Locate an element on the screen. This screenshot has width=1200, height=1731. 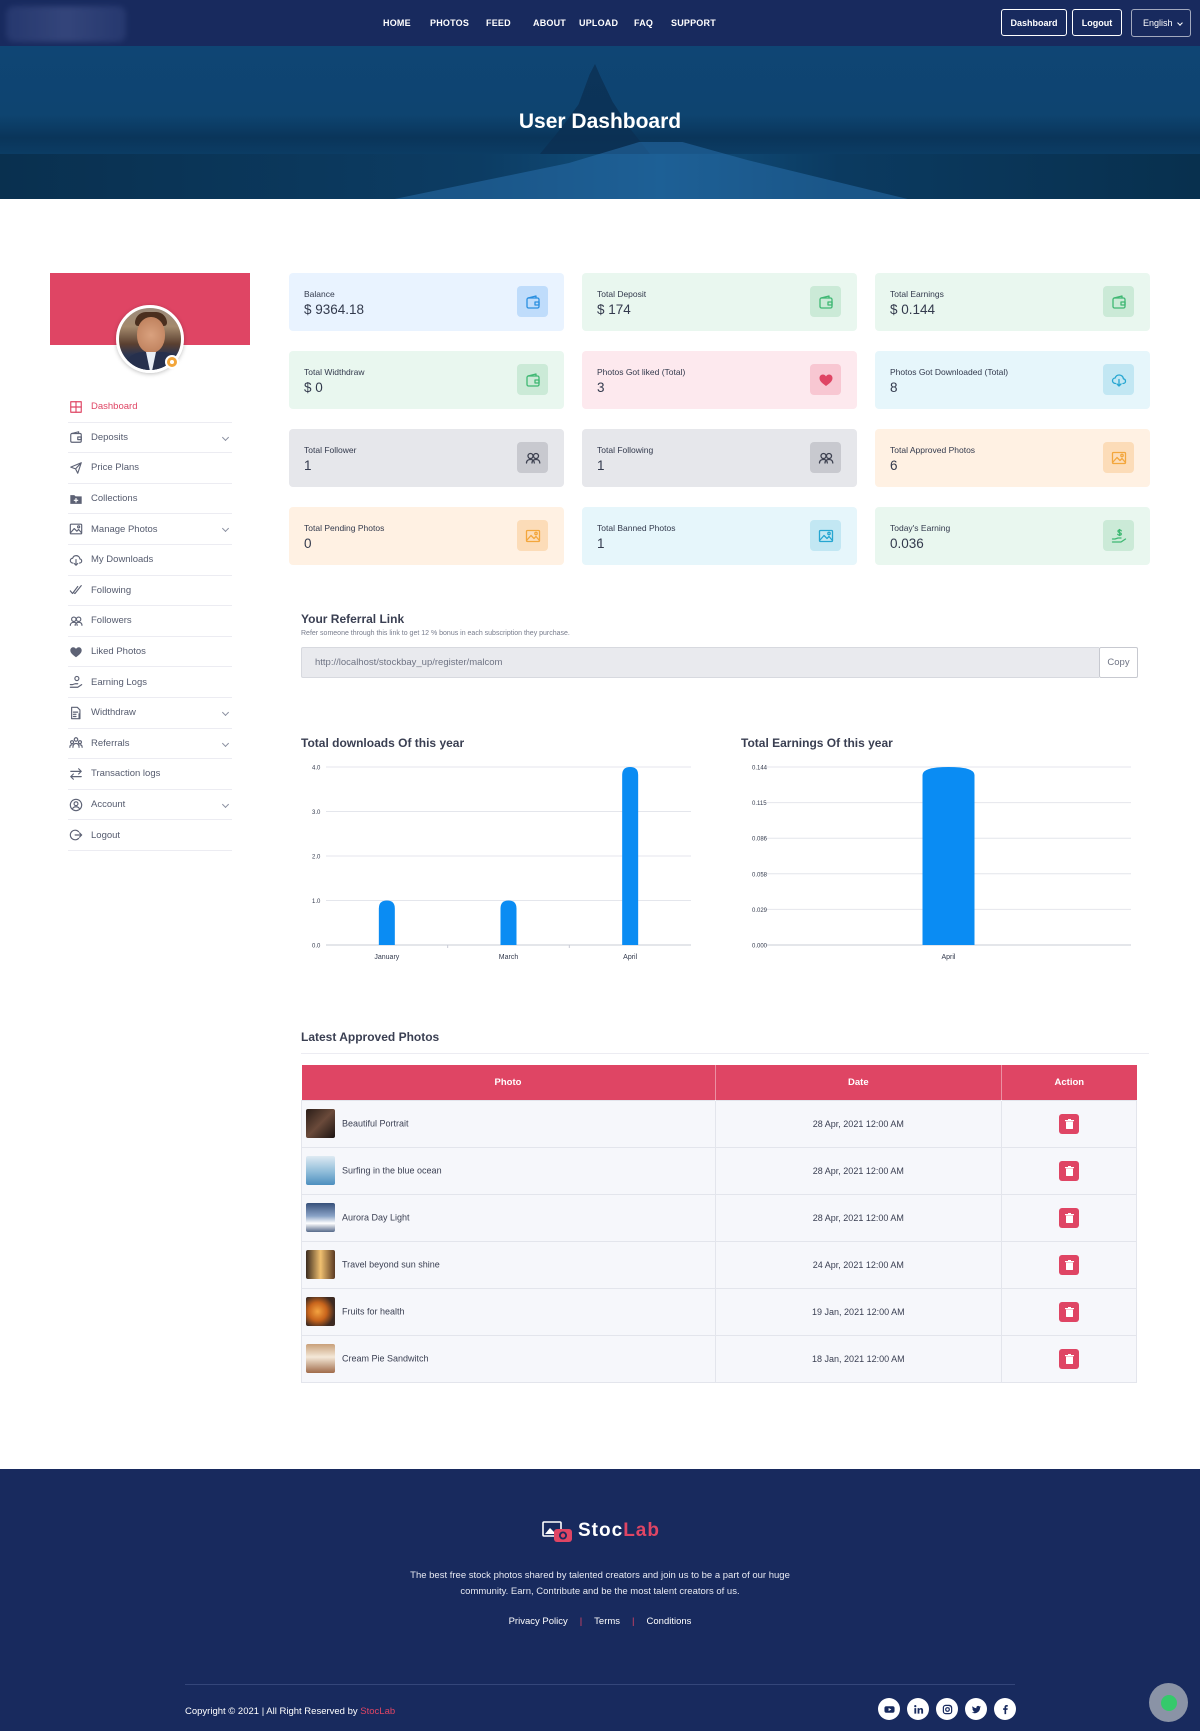
users-icon is located at coordinates (76, 621).